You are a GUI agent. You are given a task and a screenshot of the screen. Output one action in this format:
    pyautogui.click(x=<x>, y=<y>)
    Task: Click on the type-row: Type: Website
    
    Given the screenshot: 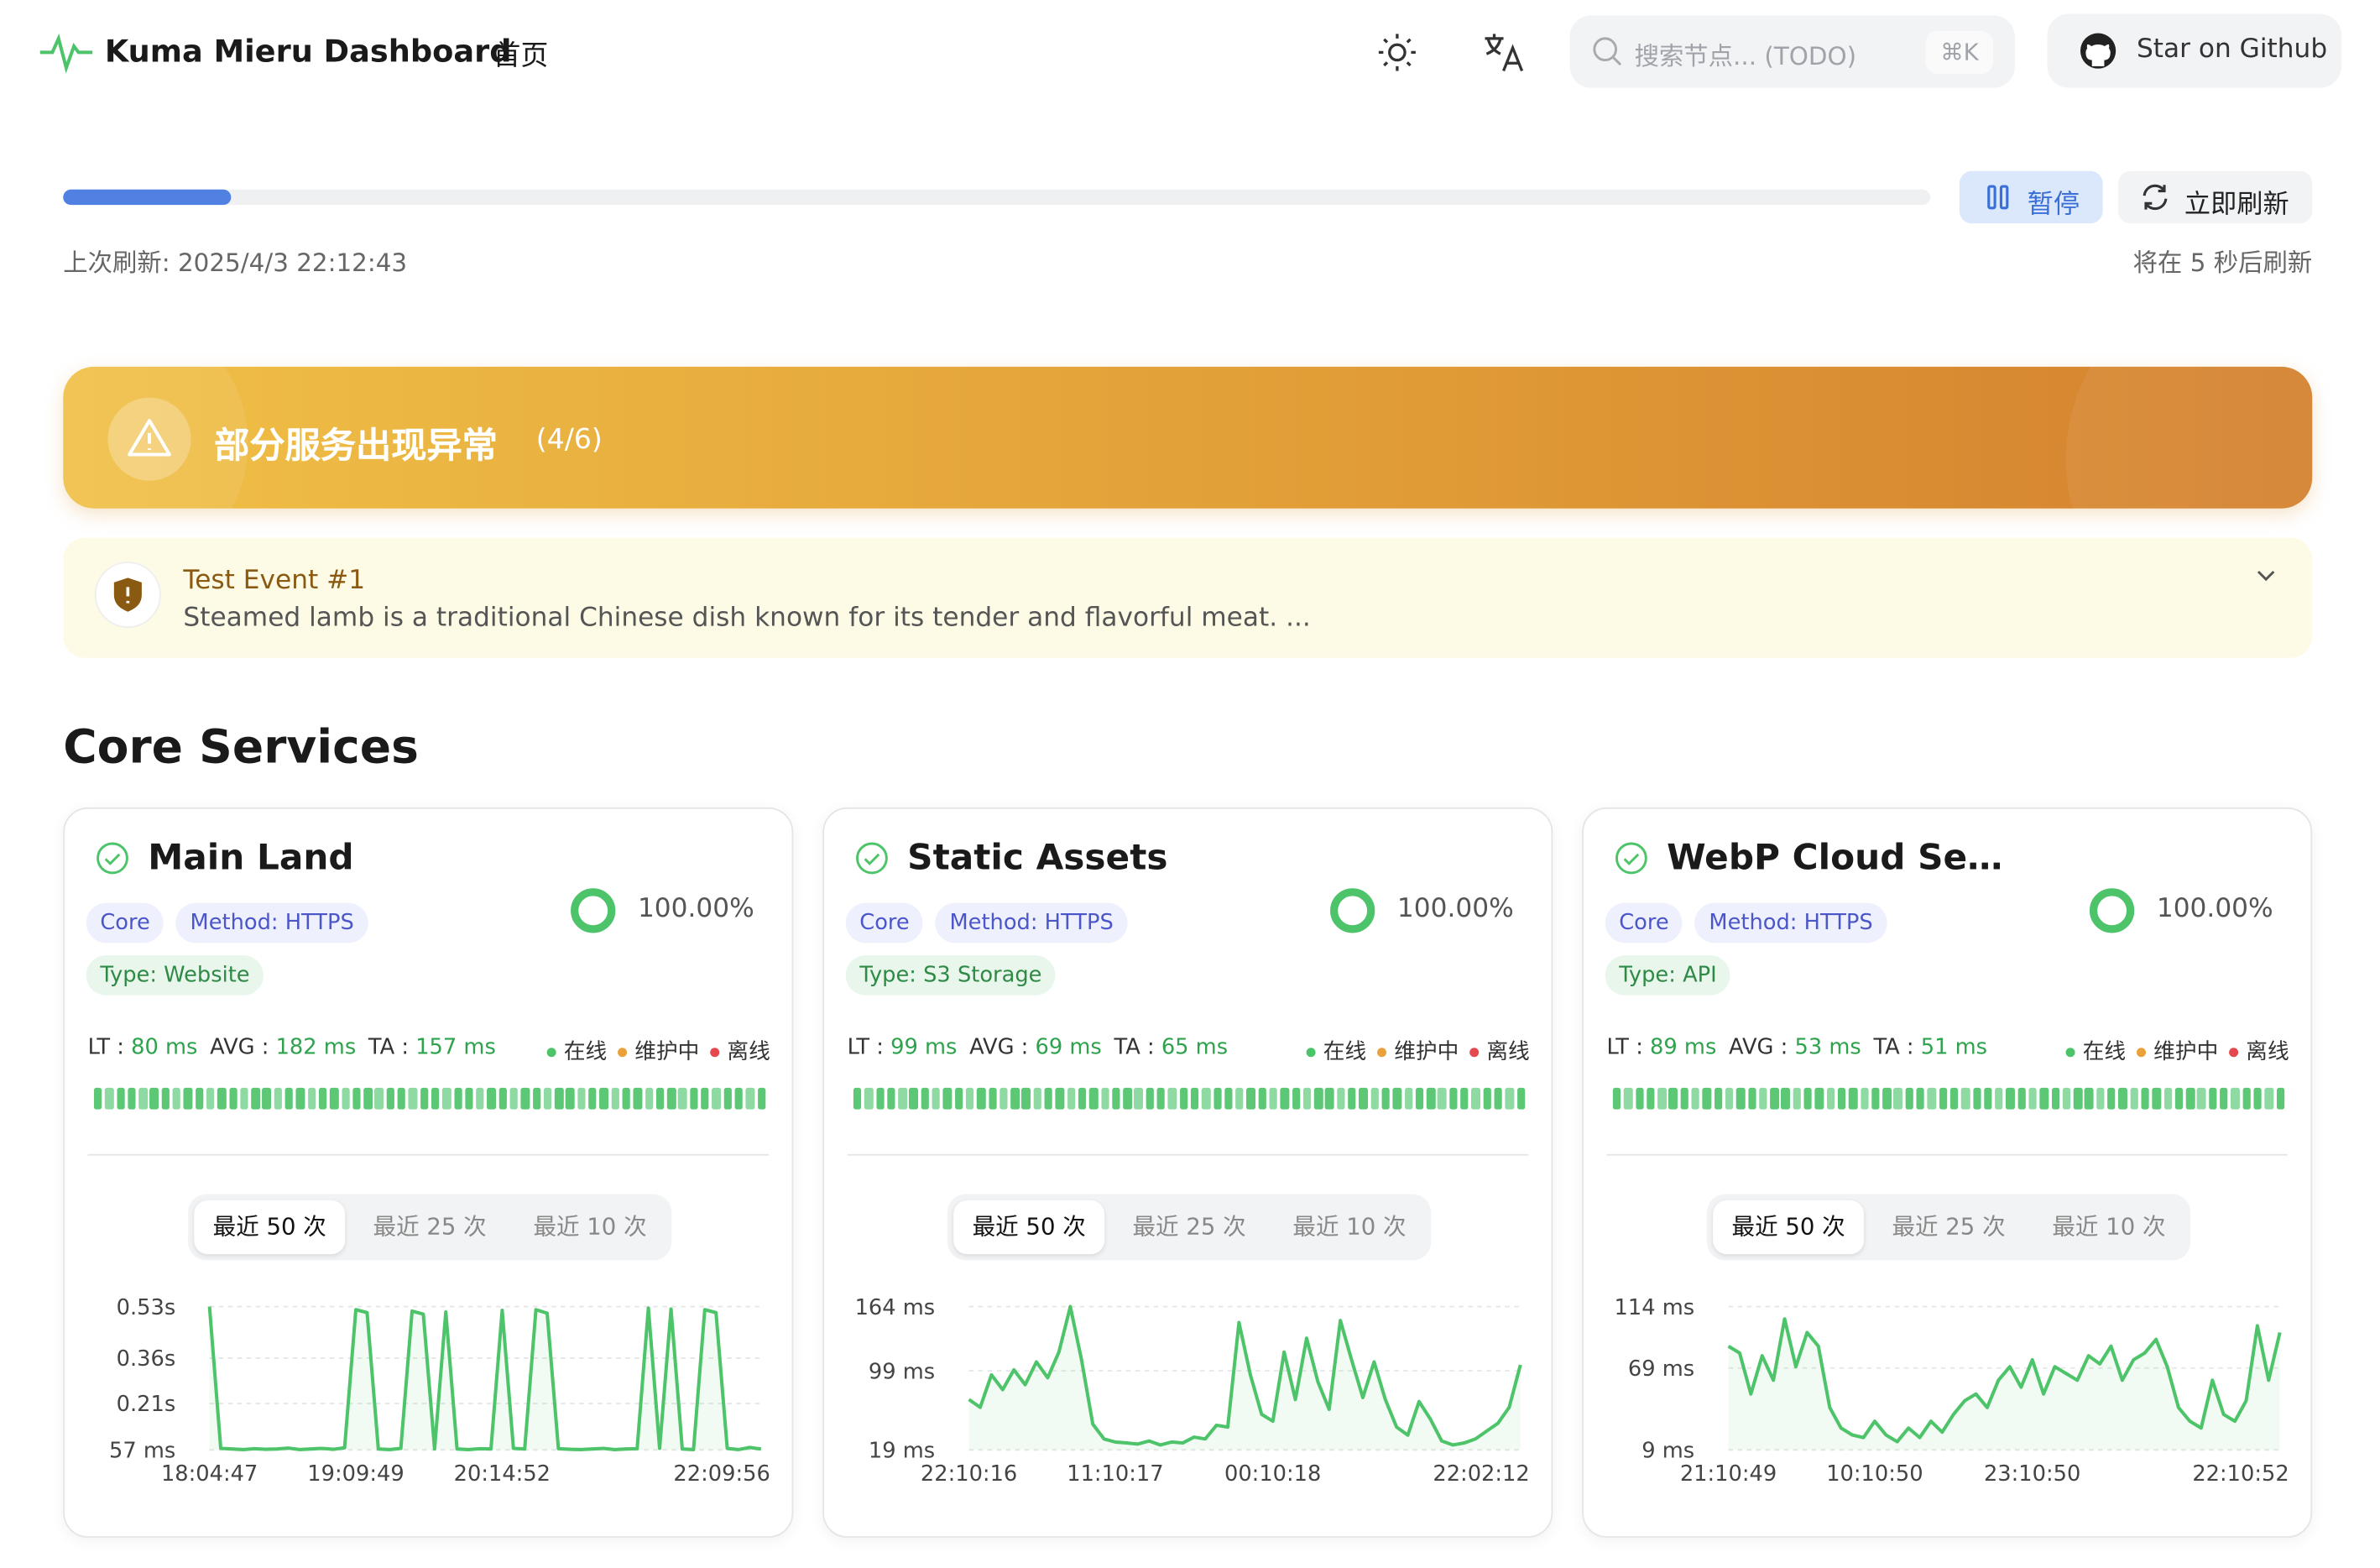 What is the action you would take?
    pyautogui.click(x=181, y=975)
    